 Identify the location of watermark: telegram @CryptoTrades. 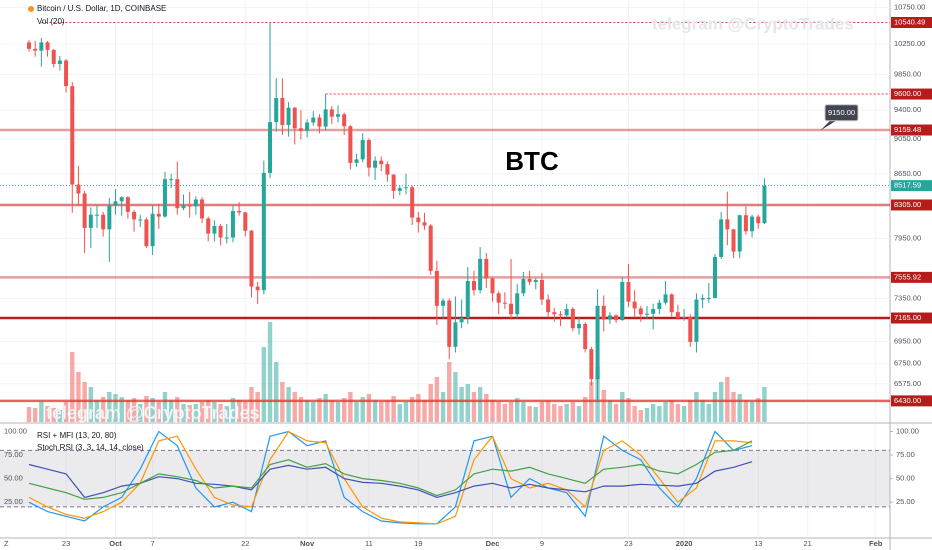
(153, 413).